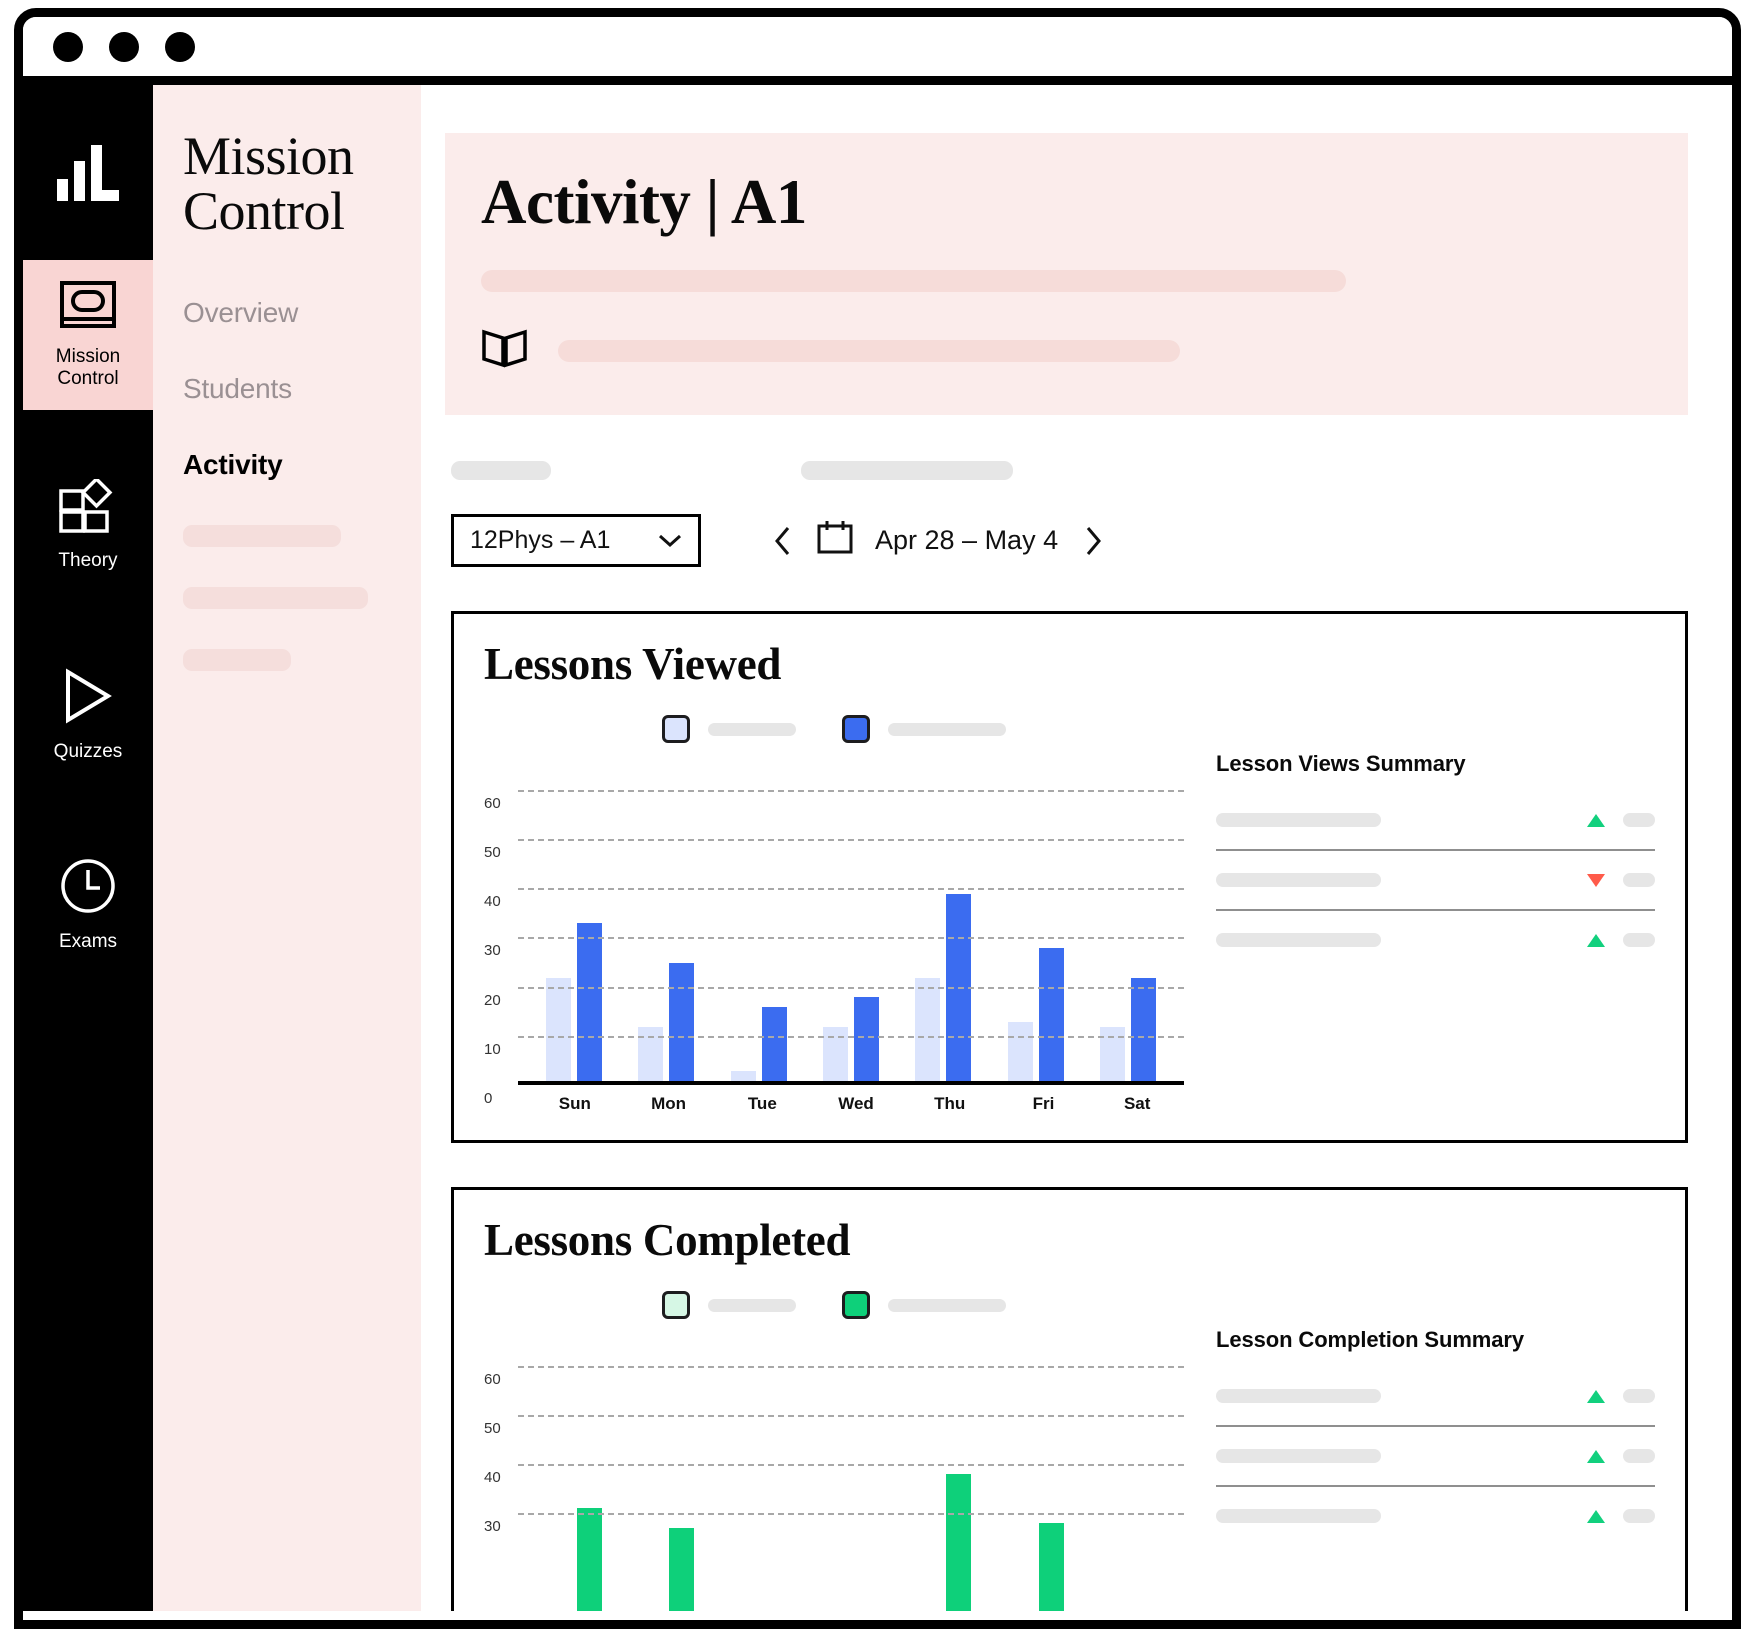 Image resolution: width=1755 pixels, height=1629 pixels. Describe the element at coordinates (834, 1451) in the screenshot. I see `chart-lessons-completed: 30 40 50 60` at that location.